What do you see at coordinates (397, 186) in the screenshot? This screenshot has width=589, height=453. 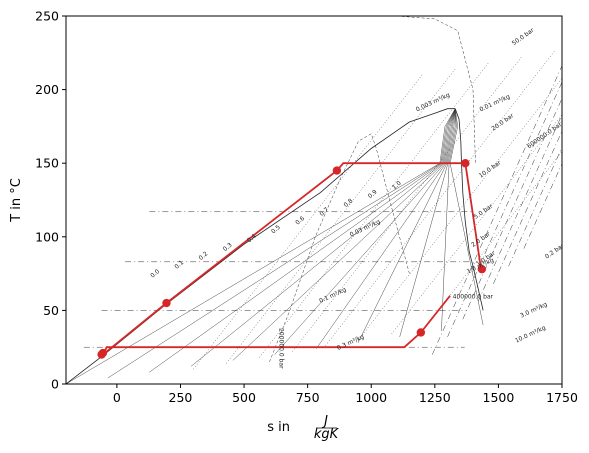 I see `quality-label: 1.0` at bounding box center [397, 186].